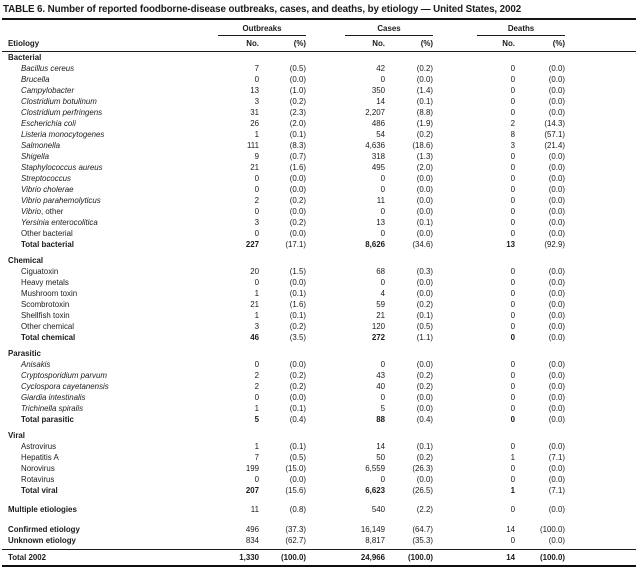 This screenshot has width=640, height=572. What do you see at coordinates (38, 479) in the screenshot?
I see `row-label: Rotavirus` at bounding box center [38, 479].